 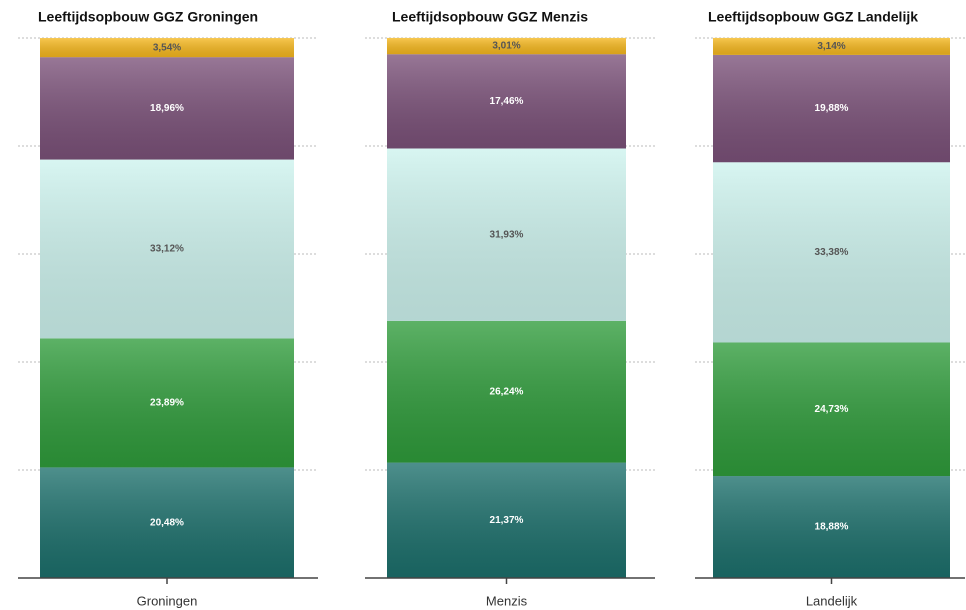 What do you see at coordinates (490, 17) in the screenshot?
I see `chart-title: Leeftijdsopbouw GGZ Menzis` at bounding box center [490, 17].